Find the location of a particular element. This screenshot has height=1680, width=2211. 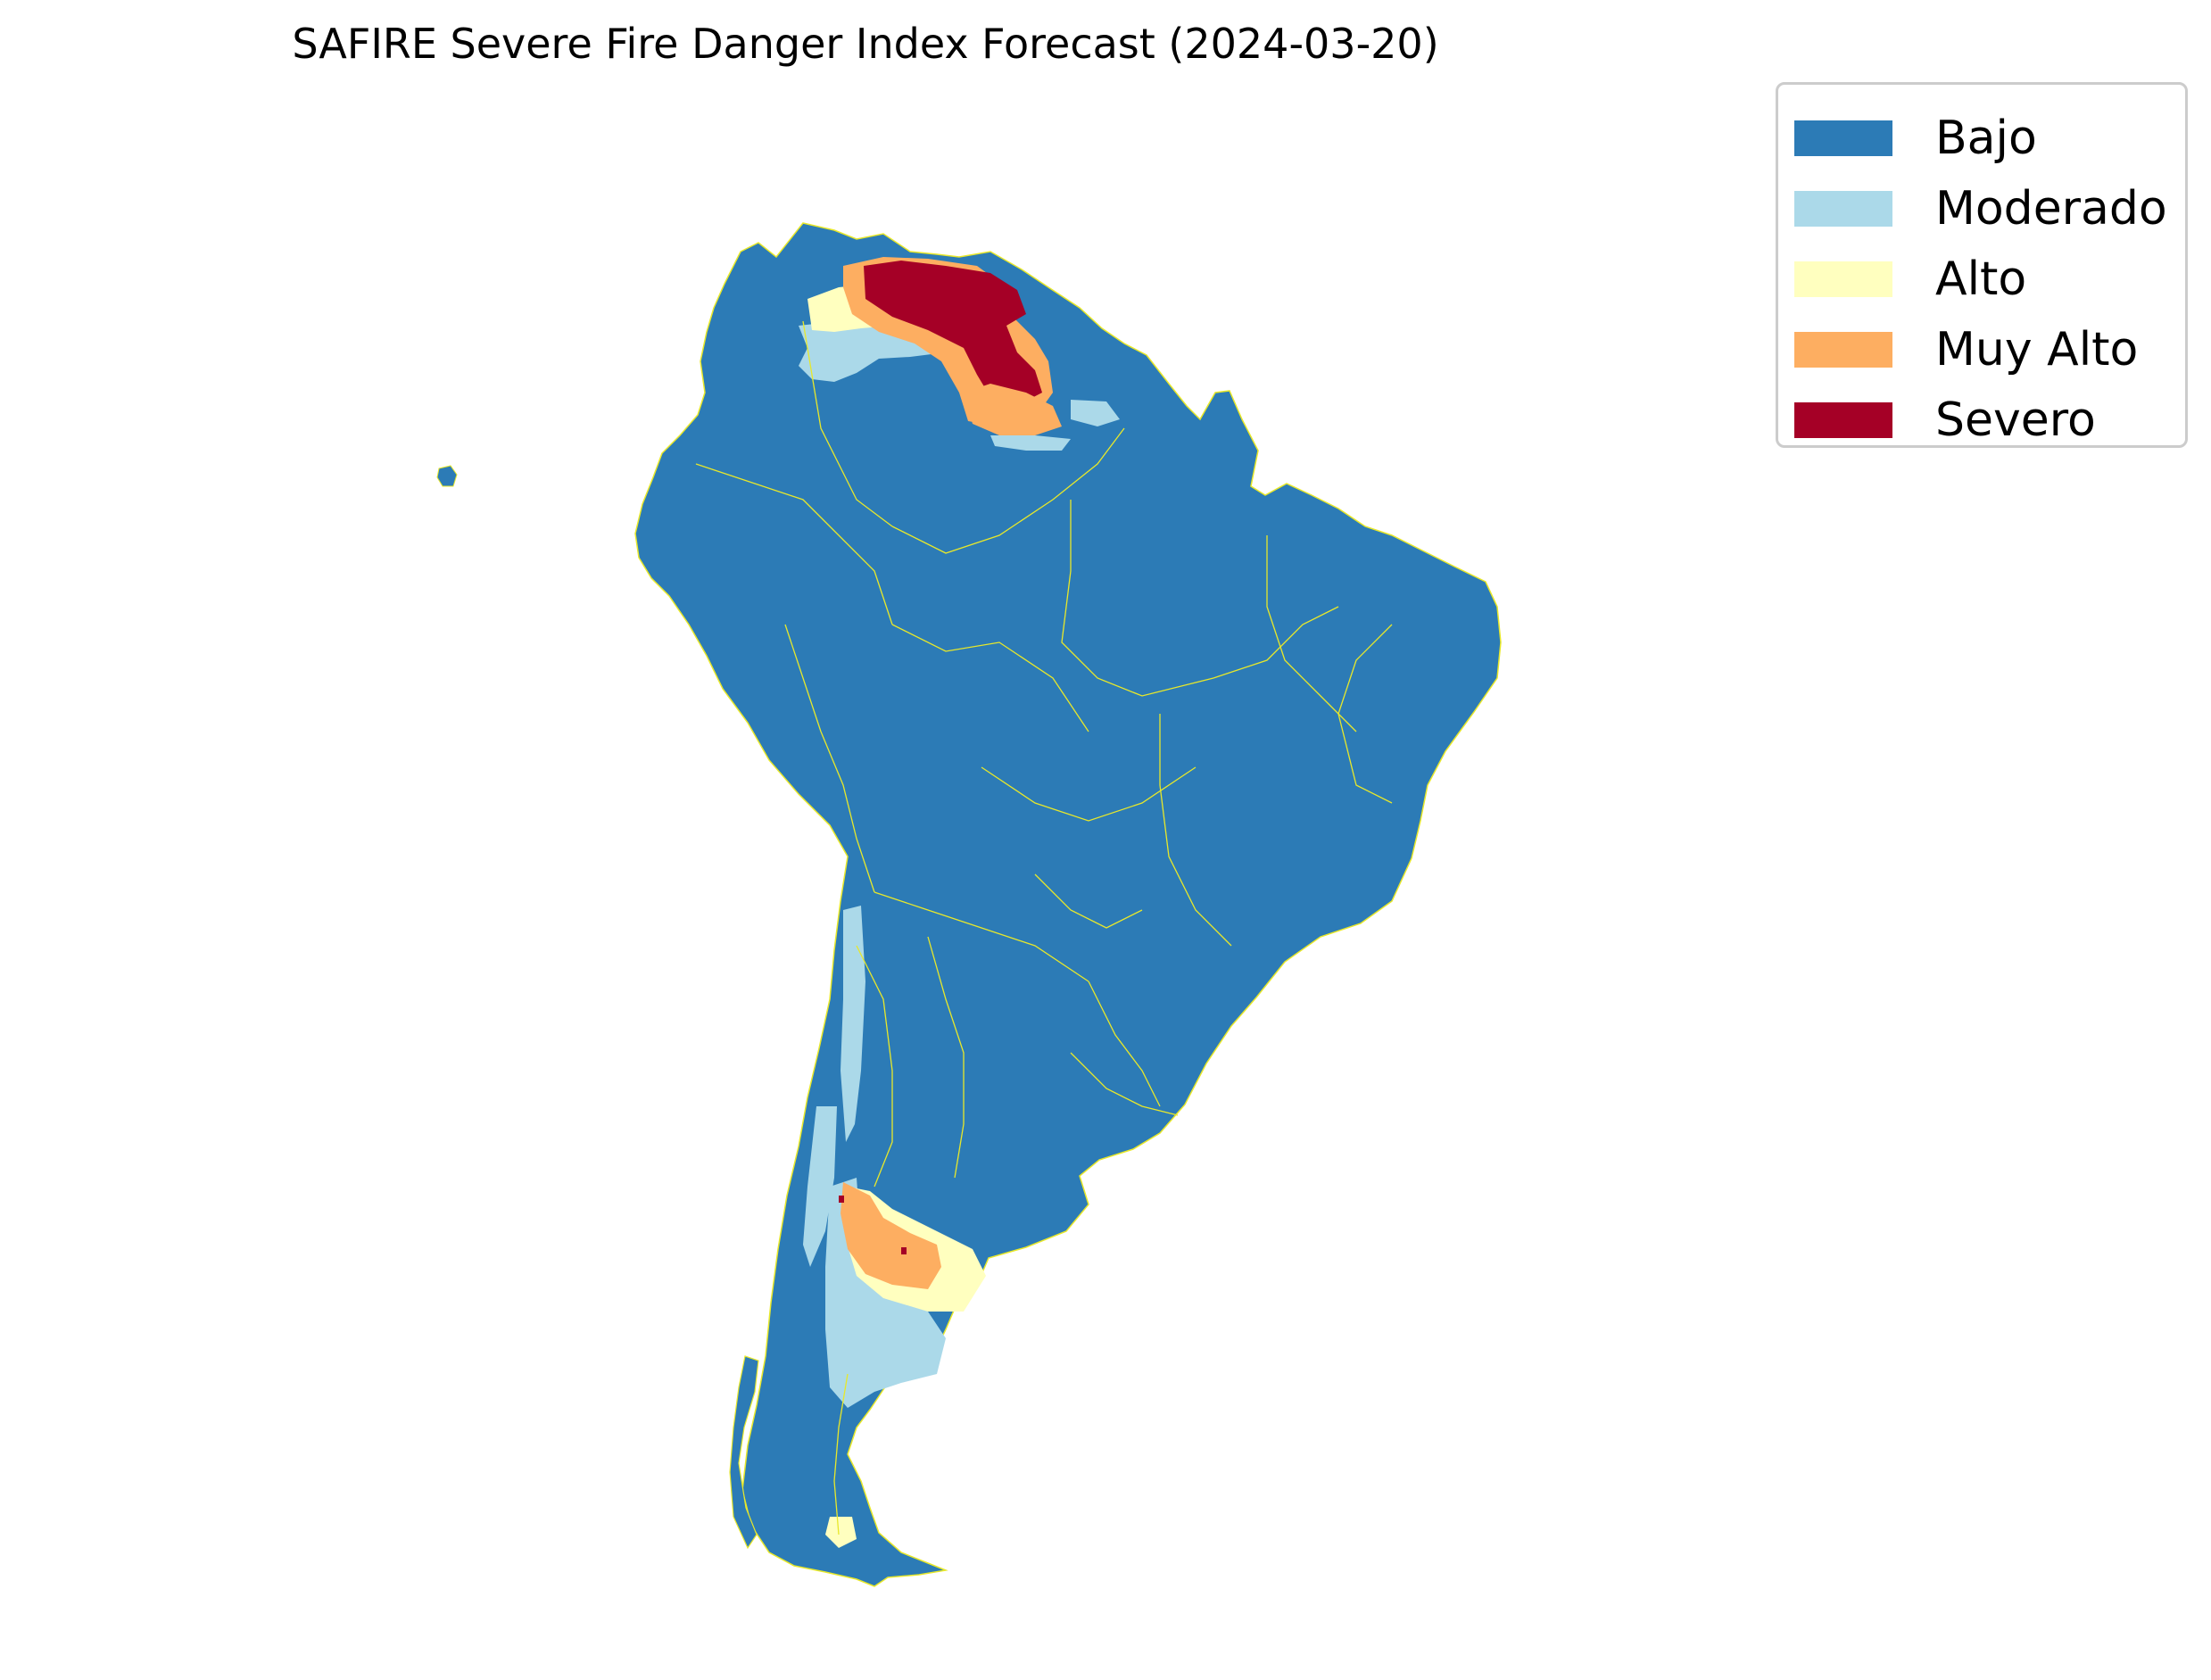

legend-label-bajo: Bajo is located at coordinates (1986, 138).